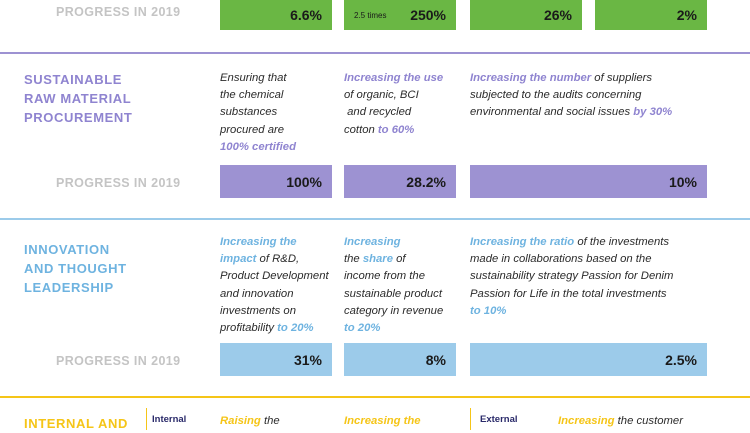 Image resolution: width=750 pixels, height=433 pixels. I want to click on text-line: procured are, so click(252, 129).